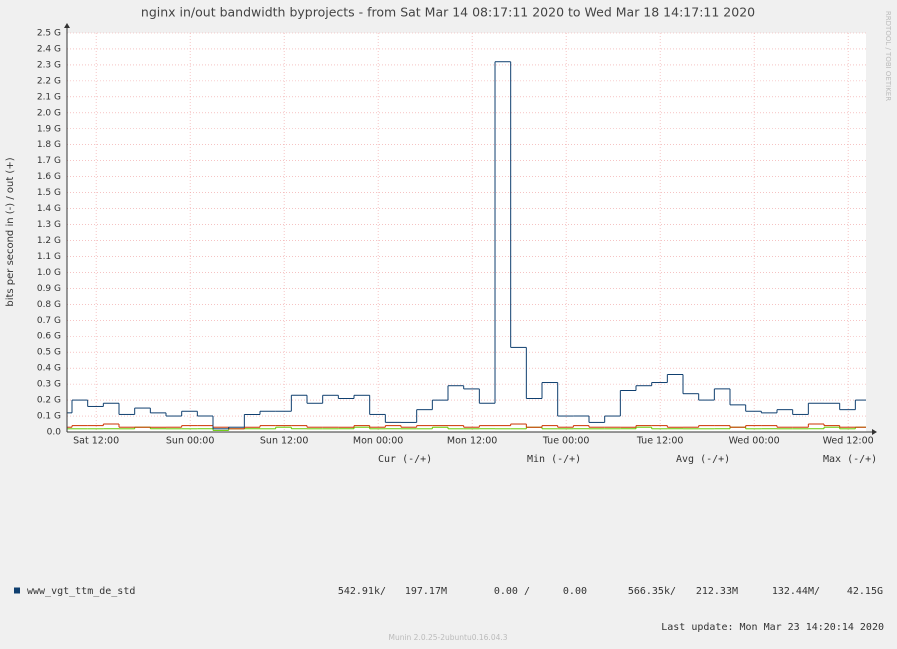 Image resolution: width=897 pixels, height=649 pixels. I want to click on y-tick-label: 0.4 G, so click(49, 369).